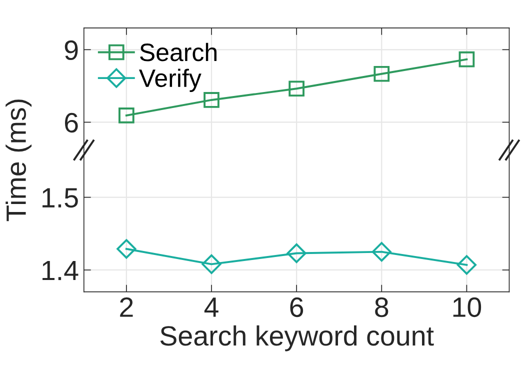  What do you see at coordinates (71, 50) in the screenshot?
I see `y-tick-label: 9` at bounding box center [71, 50].